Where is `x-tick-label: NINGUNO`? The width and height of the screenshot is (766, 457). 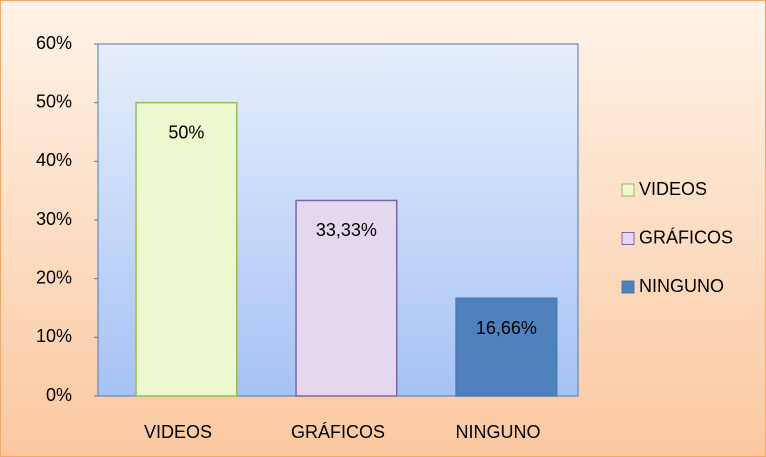 x-tick-label: NINGUNO is located at coordinates (498, 432).